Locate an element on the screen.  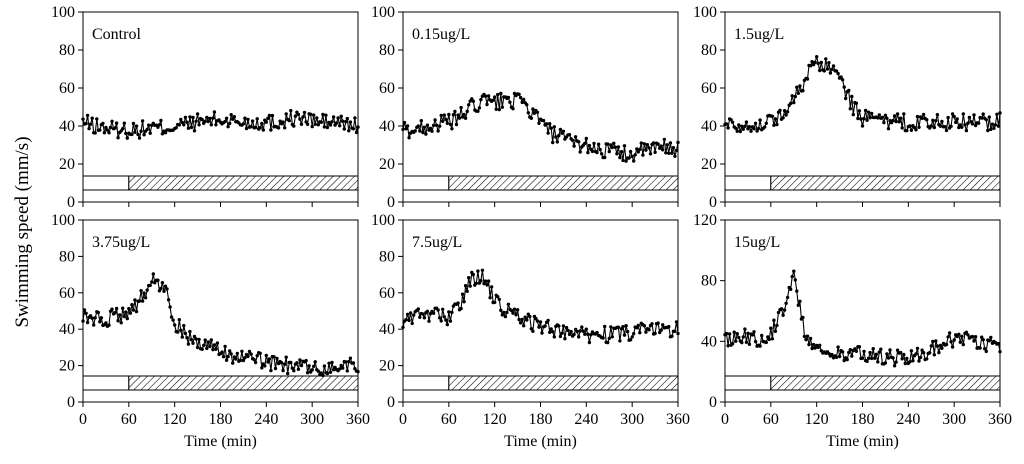
y-tick-label: 120 is located at coordinates (705, 220).